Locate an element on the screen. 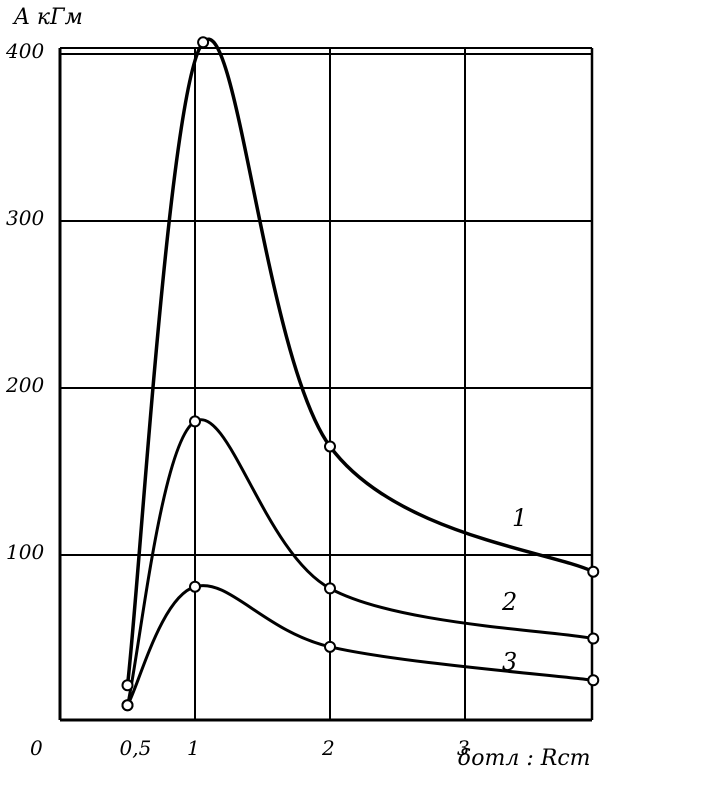 The image size is (707, 811). y-tick-label: 100 is located at coordinates (25, 552).